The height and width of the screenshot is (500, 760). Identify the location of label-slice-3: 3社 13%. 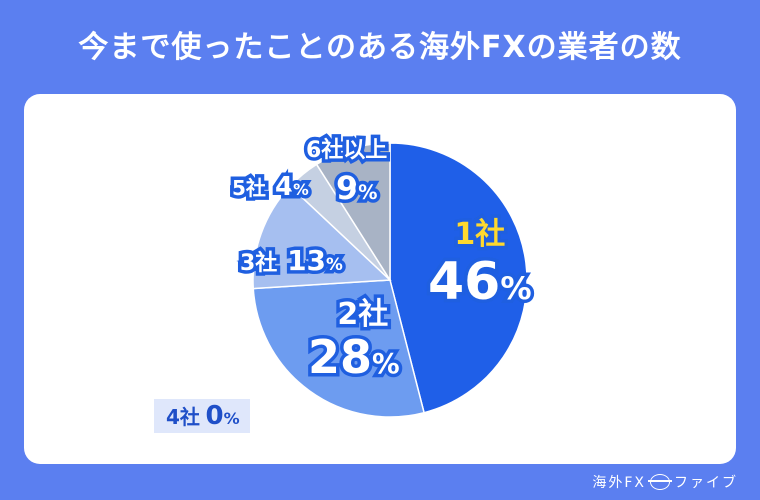
(291, 260).